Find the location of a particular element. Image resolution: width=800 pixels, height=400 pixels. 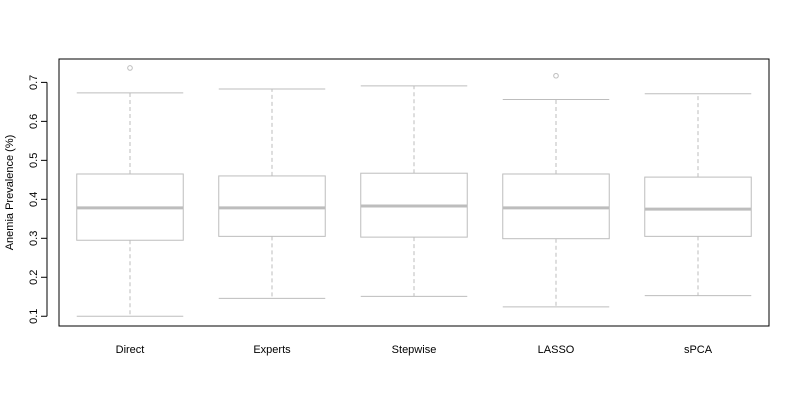

x-tick-label: Experts is located at coordinates (272, 350).